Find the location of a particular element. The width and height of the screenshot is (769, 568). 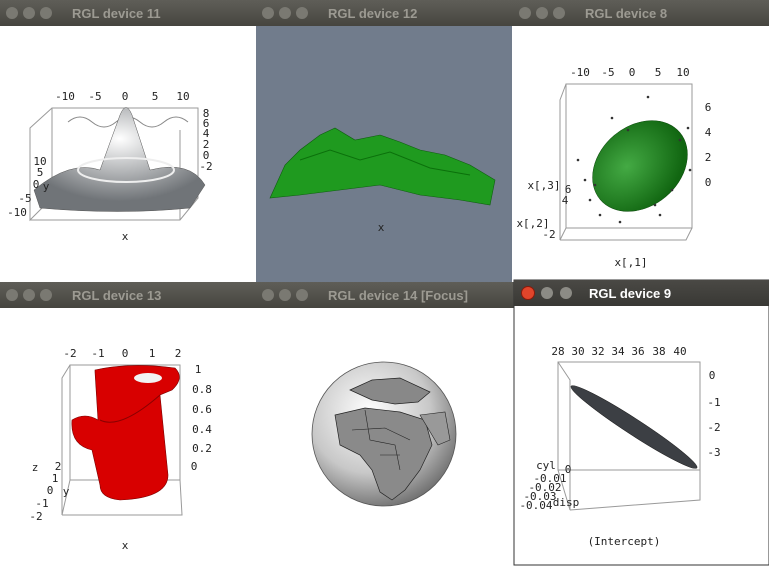

axis-label: 36 is located at coordinates (637, 351).